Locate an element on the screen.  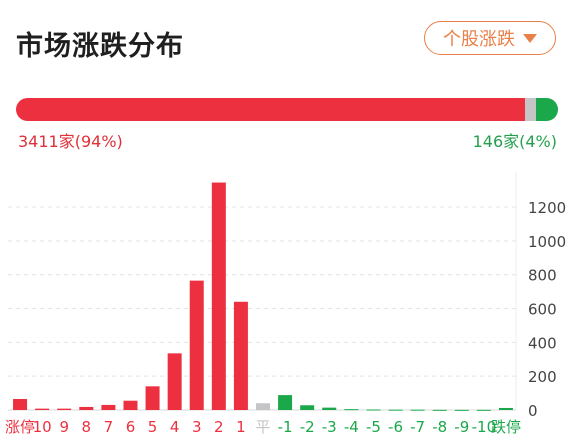
x-tick-label: 1 is located at coordinates (241, 427).